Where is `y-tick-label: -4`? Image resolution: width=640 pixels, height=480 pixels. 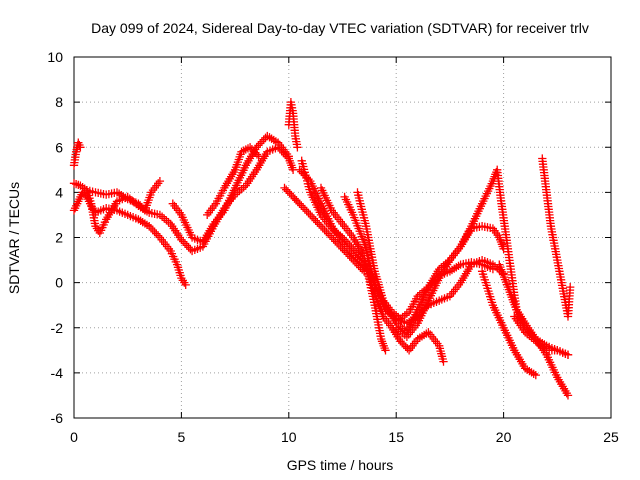
y-tick-label: -4 is located at coordinates (57, 373).